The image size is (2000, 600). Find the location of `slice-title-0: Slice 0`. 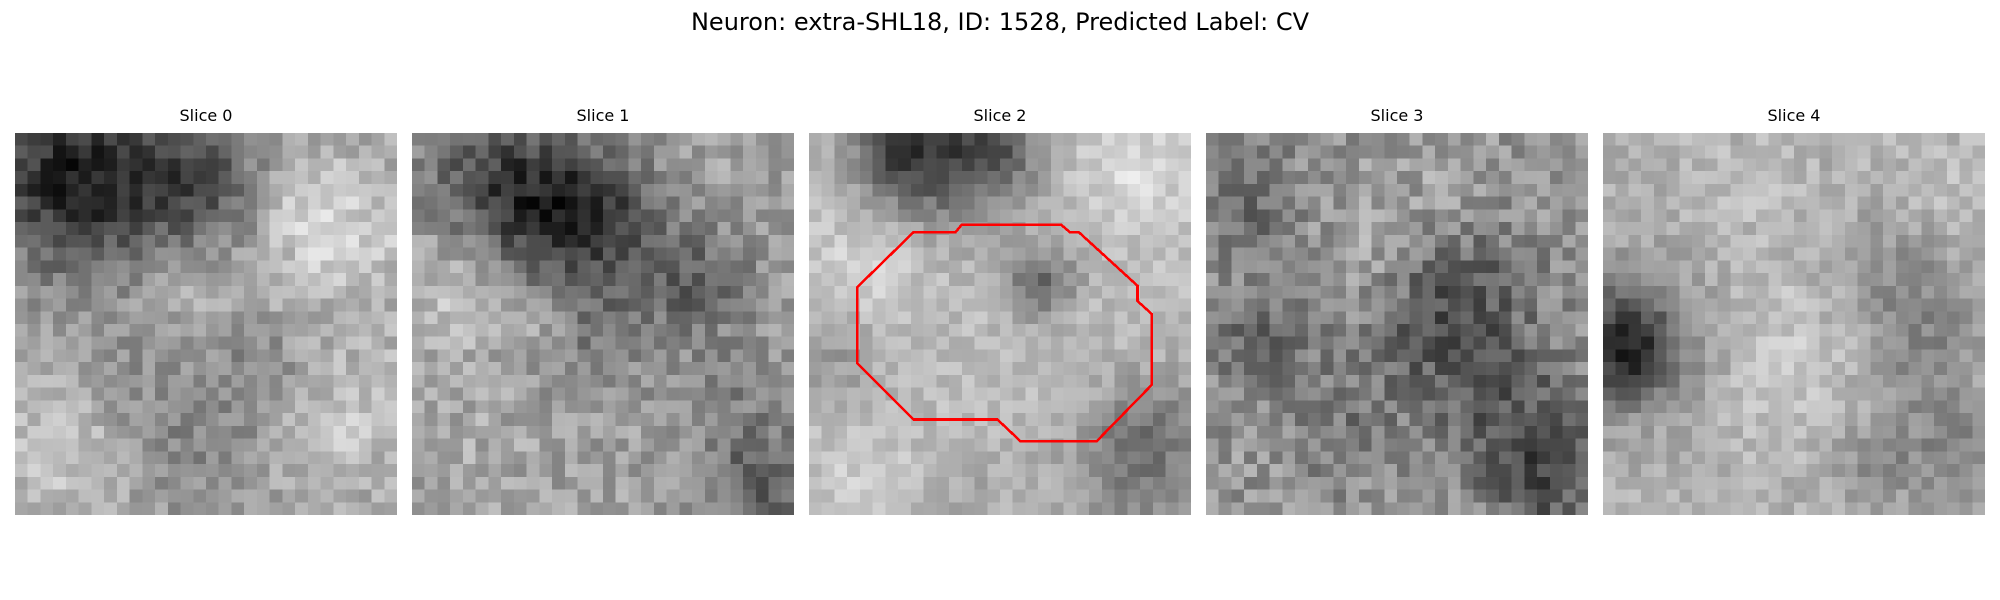

slice-title-0: Slice 0 is located at coordinates (206, 115).